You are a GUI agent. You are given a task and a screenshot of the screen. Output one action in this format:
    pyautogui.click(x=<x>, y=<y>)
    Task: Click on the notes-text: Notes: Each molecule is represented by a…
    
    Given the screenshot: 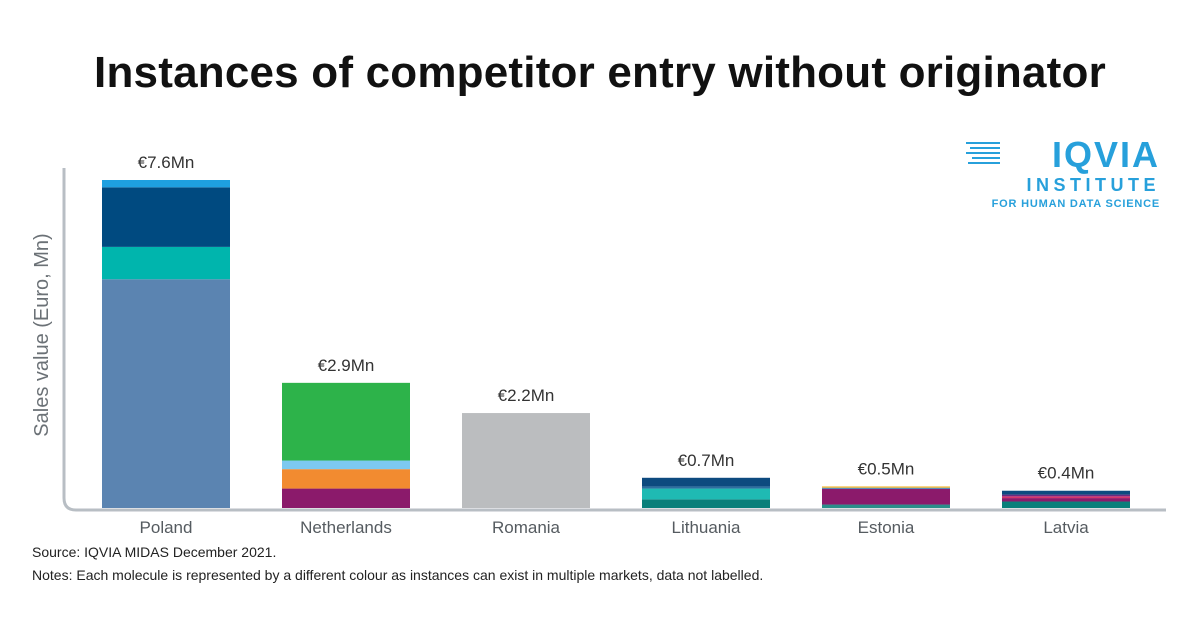 What is the action you would take?
    pyautogui.click(x=398, y=575)
    